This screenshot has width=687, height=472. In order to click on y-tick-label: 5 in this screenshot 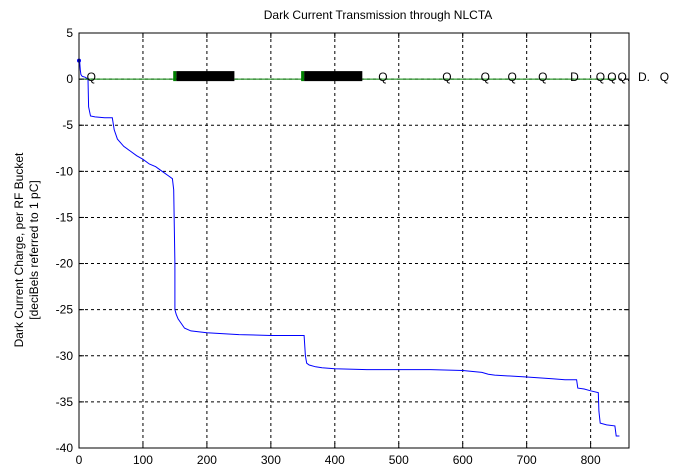, I will do `click(69, 33)`.